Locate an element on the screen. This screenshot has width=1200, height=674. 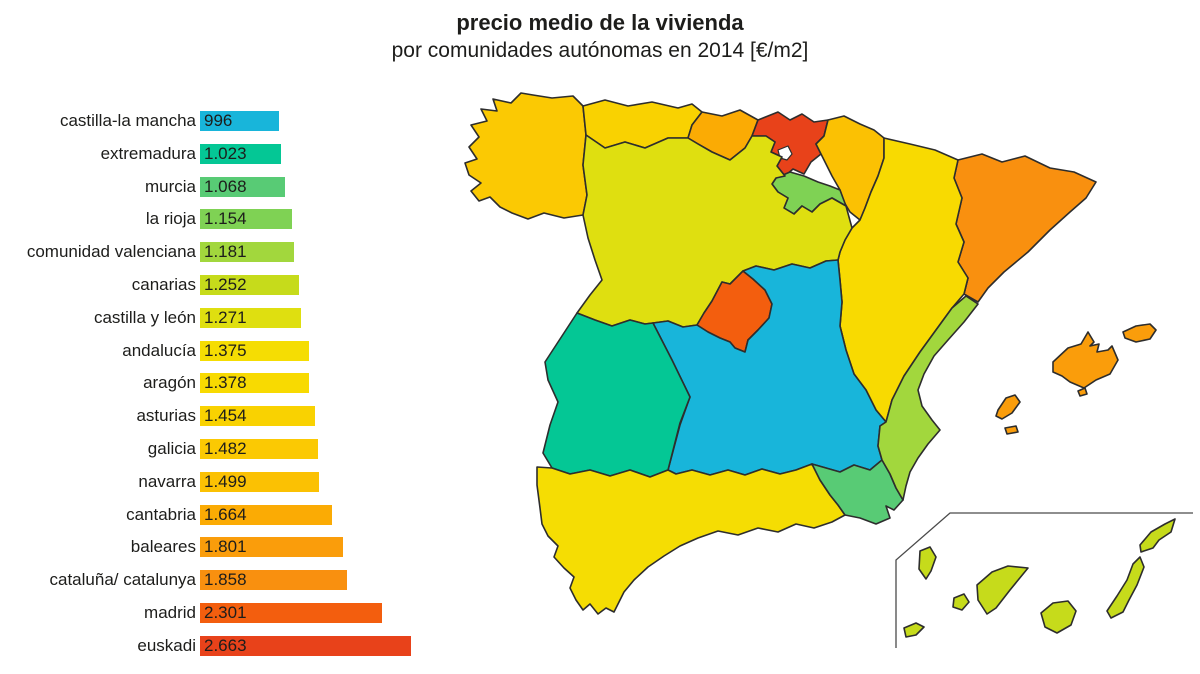
bar-label-euskadi: euskadi is located at coordinates (166, 645).